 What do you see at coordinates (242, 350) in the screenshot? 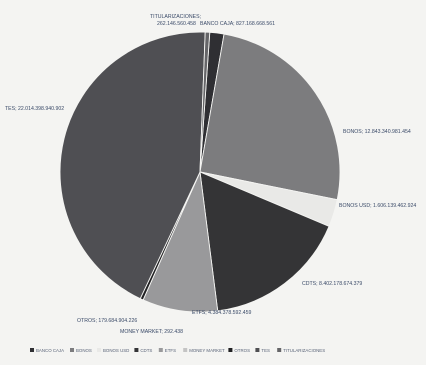
I see `legend-label: OTROS` at bounding box center [242, 350].